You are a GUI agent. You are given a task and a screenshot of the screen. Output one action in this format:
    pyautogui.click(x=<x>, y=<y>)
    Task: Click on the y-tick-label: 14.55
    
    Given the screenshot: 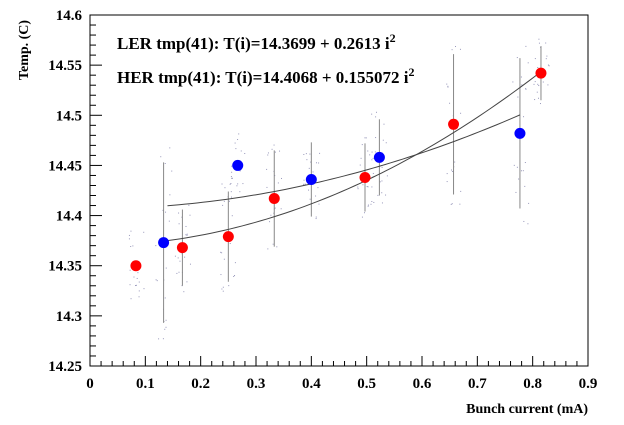 What is the action you would take?
    pyautogui.click(x=65, y=66)
    